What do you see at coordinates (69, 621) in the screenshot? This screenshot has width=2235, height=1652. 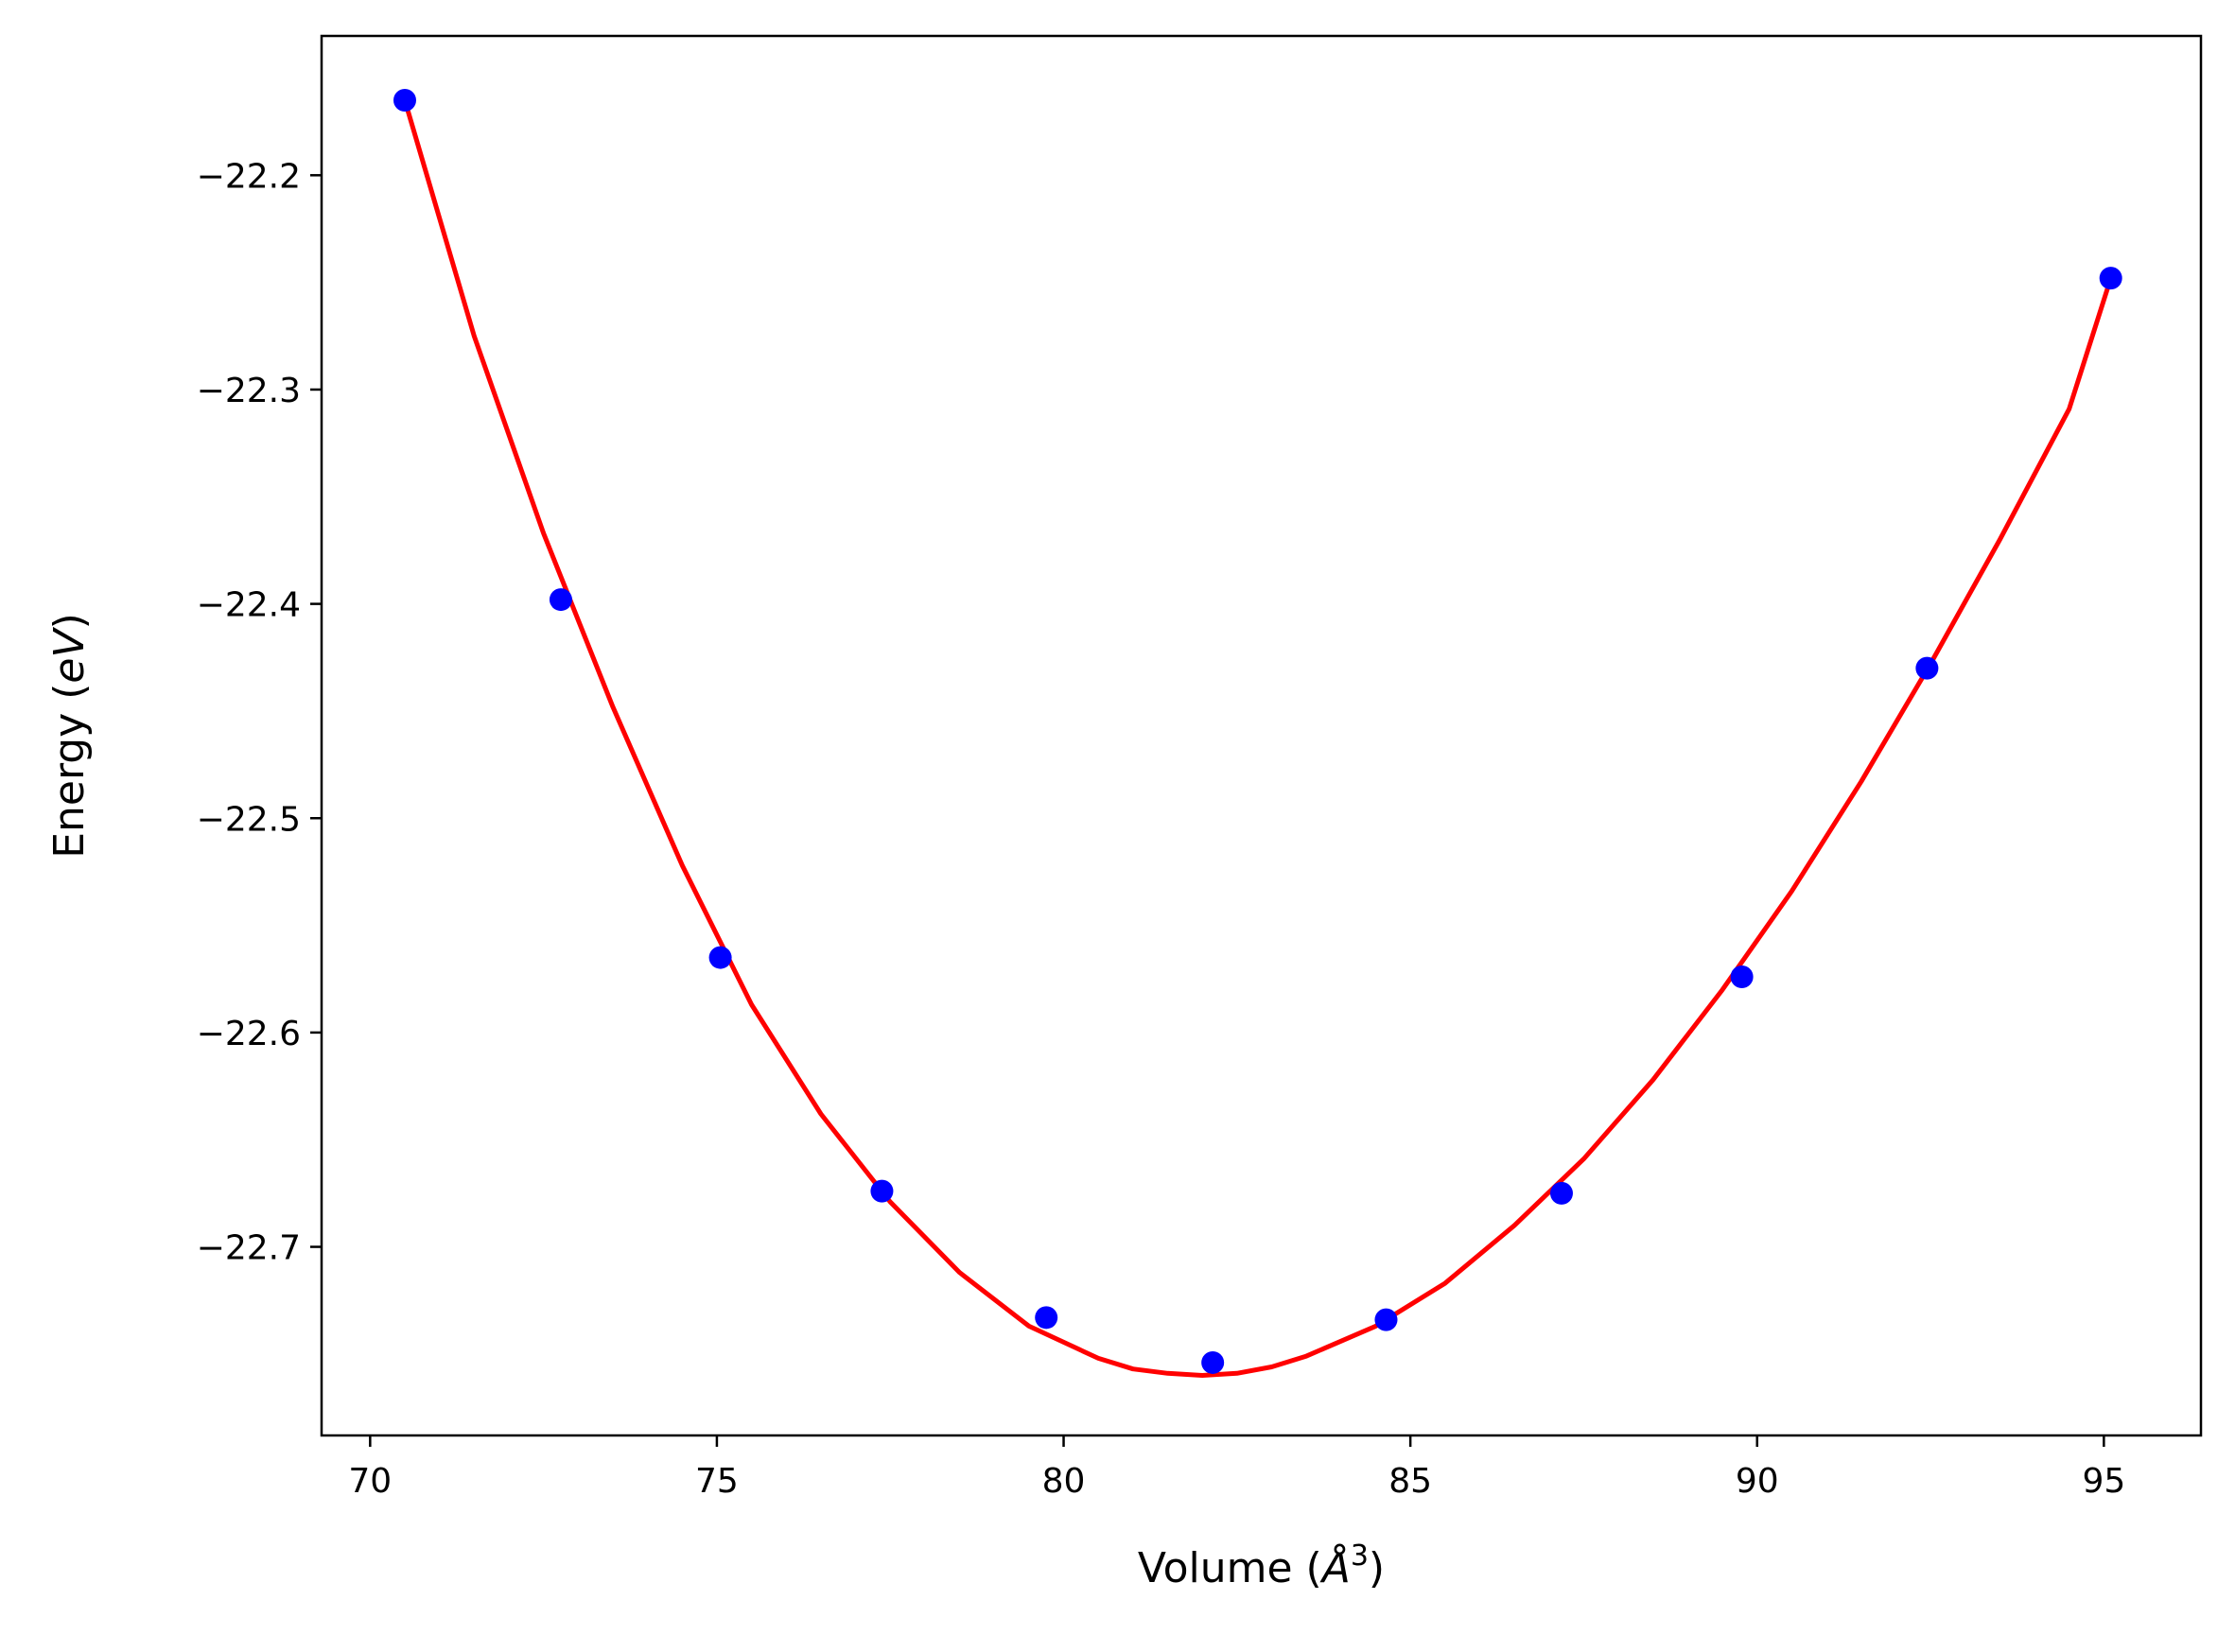 I see `y-axis-label-close: )` at bounding box center [69, 621].